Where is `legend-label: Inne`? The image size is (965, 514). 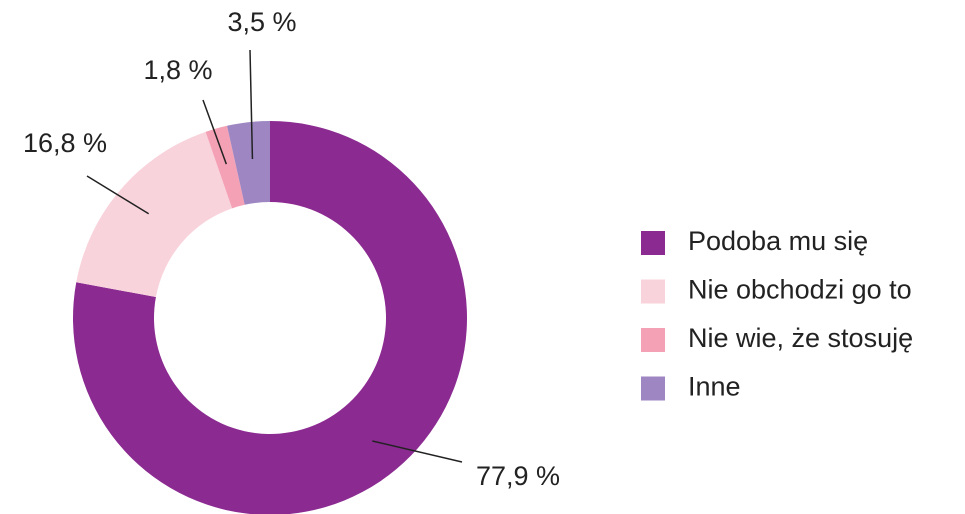 legend-label: Inne is located at coordinates (714, 387).